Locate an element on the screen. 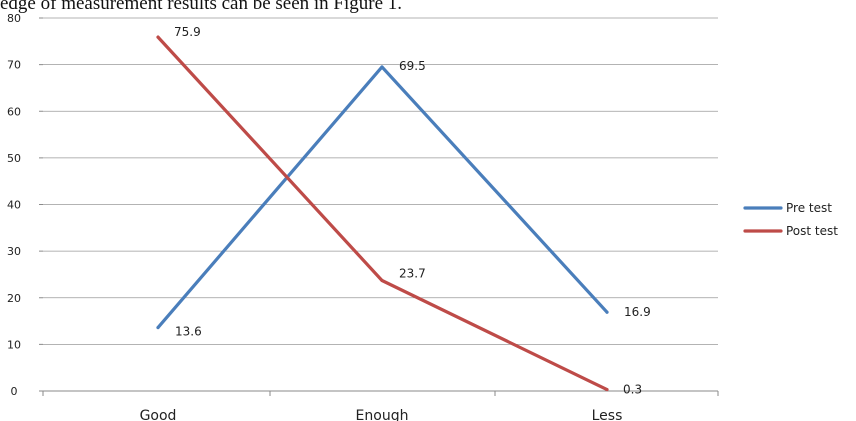 The height and width of the screenshot is (421, 856). data-label: 16.9 is located at coordinates (637, 312).